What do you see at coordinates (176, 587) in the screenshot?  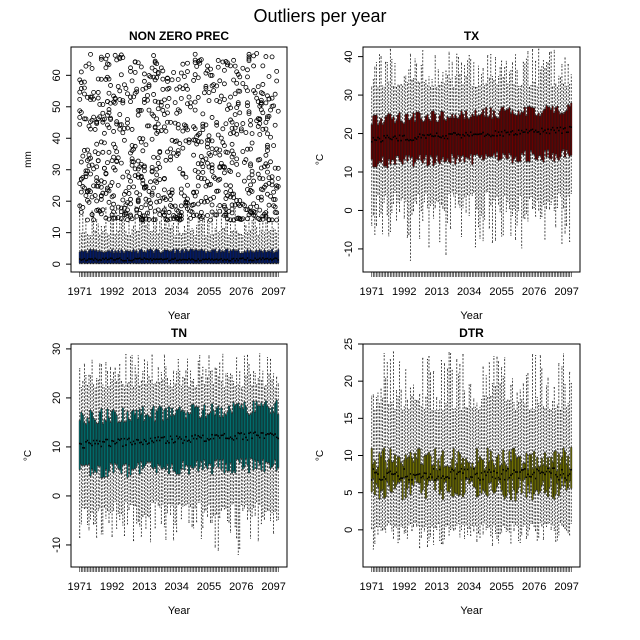 I see `x-tick-label: 2034` at bounding box center [176, 587].